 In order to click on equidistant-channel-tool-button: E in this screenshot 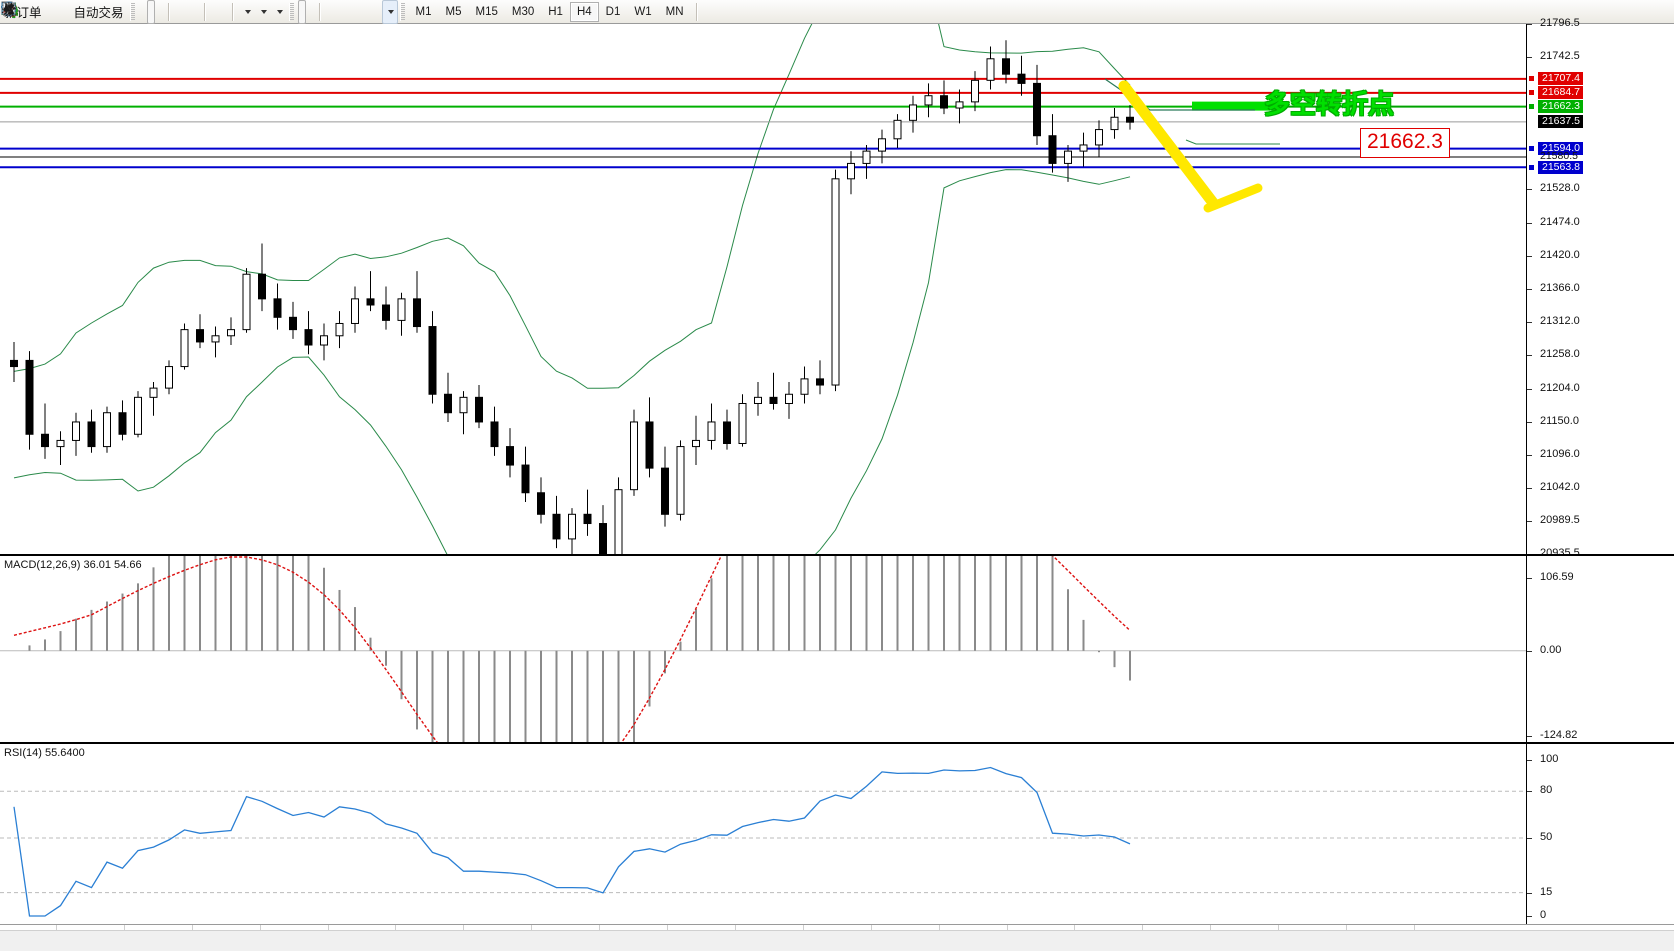, I will do `click(179, 12)`.